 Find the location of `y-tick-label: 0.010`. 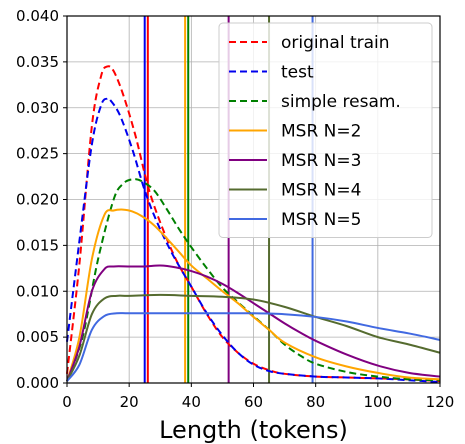

y-tick-label: 0.010 is located at coordinates (37, 291).